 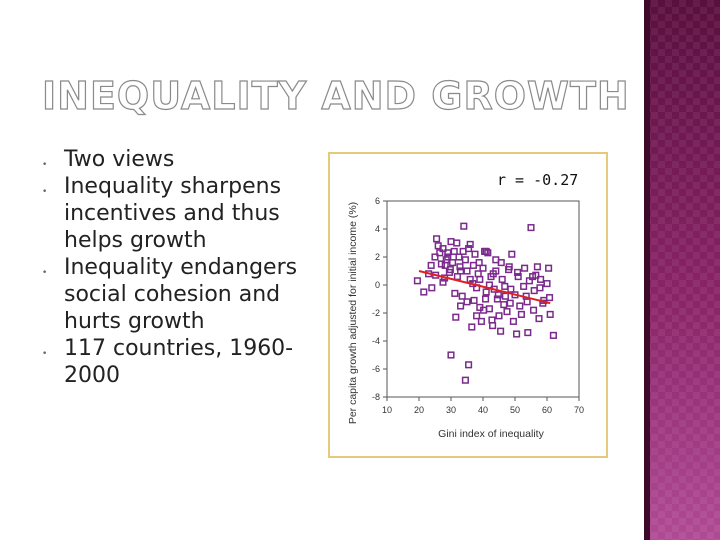 I want to click on y-tick-label: -4, so click(x=376, y=341).